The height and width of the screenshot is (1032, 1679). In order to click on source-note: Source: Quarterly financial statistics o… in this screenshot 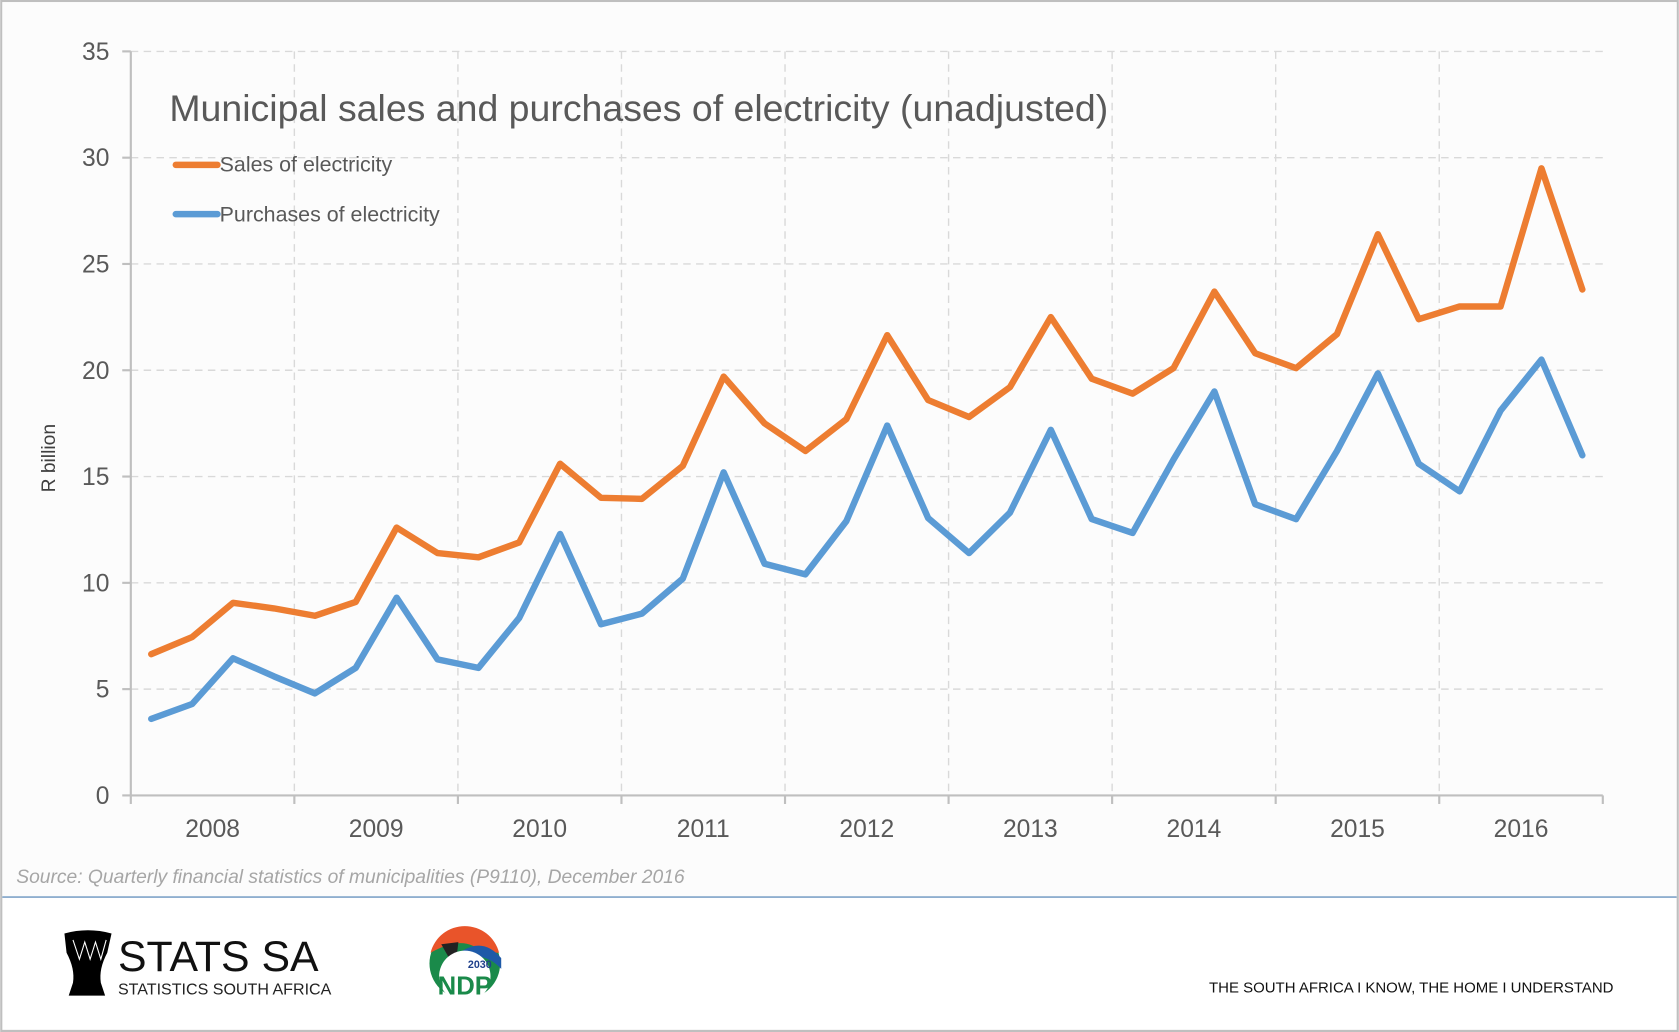, I will do `click(350, 877)`.